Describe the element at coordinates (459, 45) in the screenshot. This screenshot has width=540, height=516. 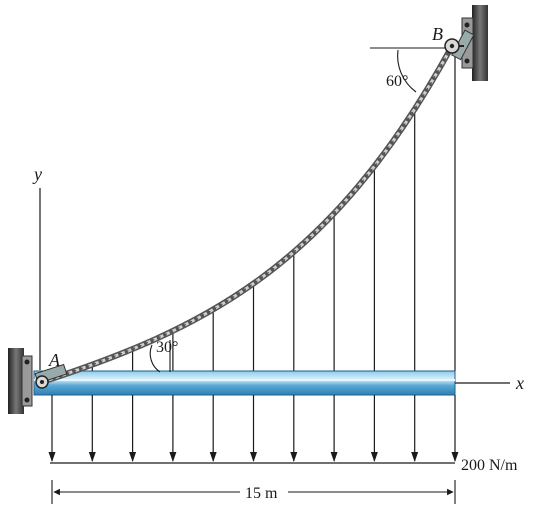
I see `pin-b` at that location.